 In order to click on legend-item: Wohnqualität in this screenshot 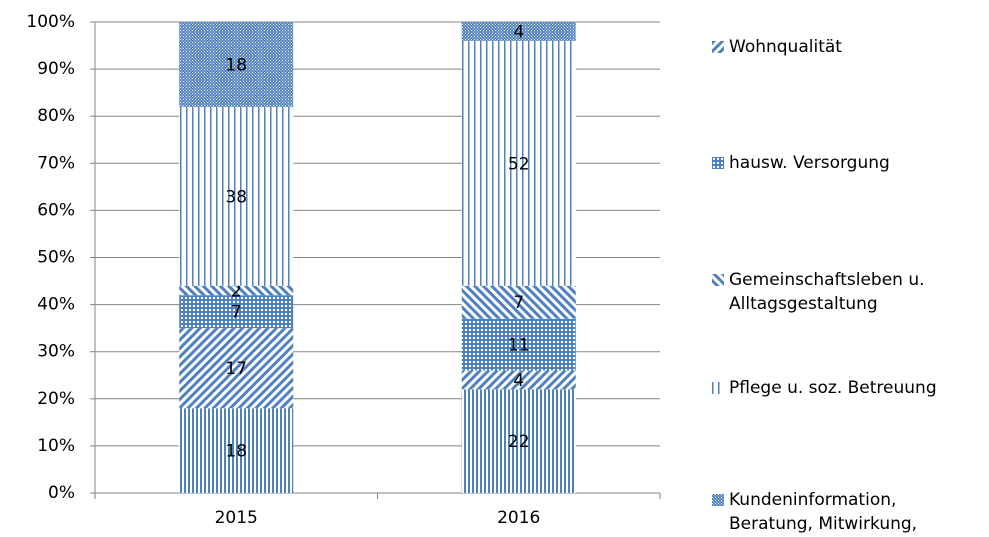, I will do `click(848, 47)`.